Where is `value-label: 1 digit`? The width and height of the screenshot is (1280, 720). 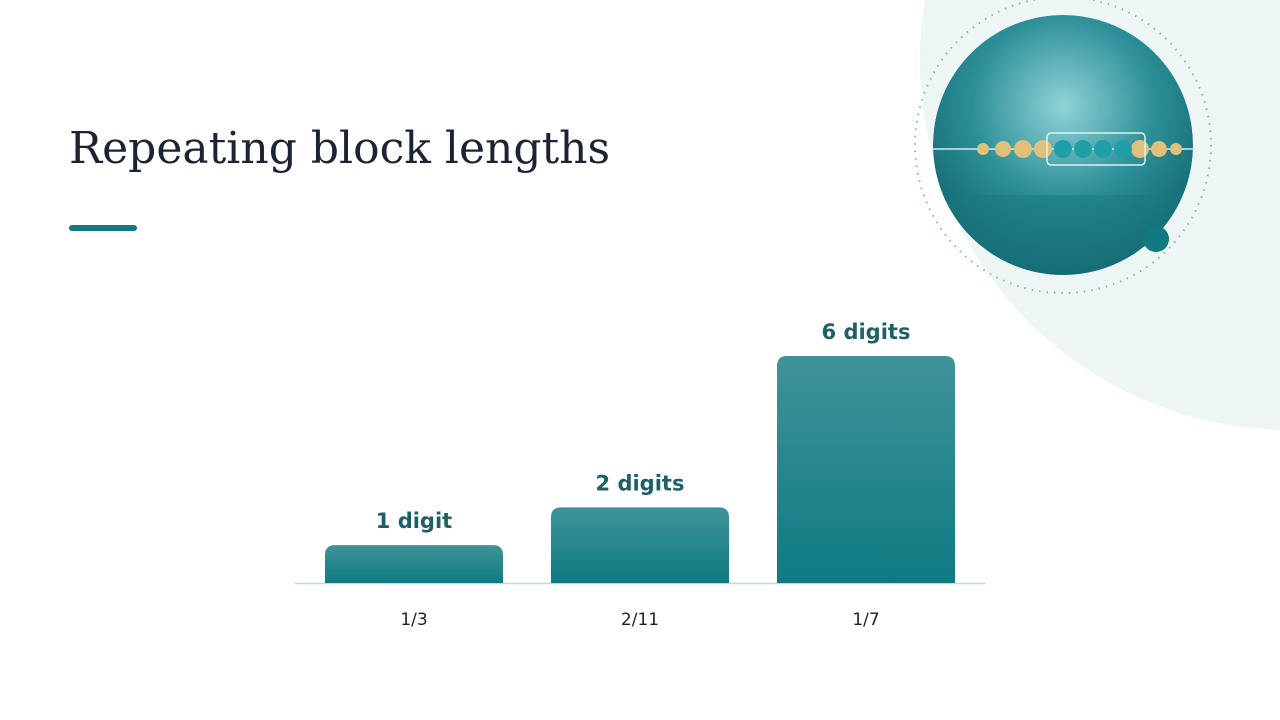
value-label: 1 digit is located at coordinates (414, 521).